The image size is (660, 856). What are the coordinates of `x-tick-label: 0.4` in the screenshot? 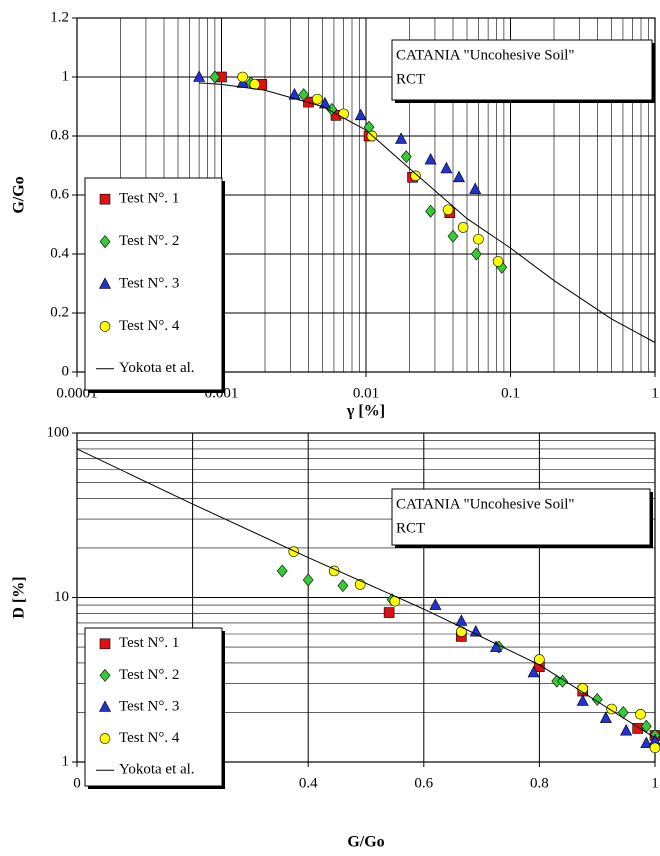 It's located at (308, 783).